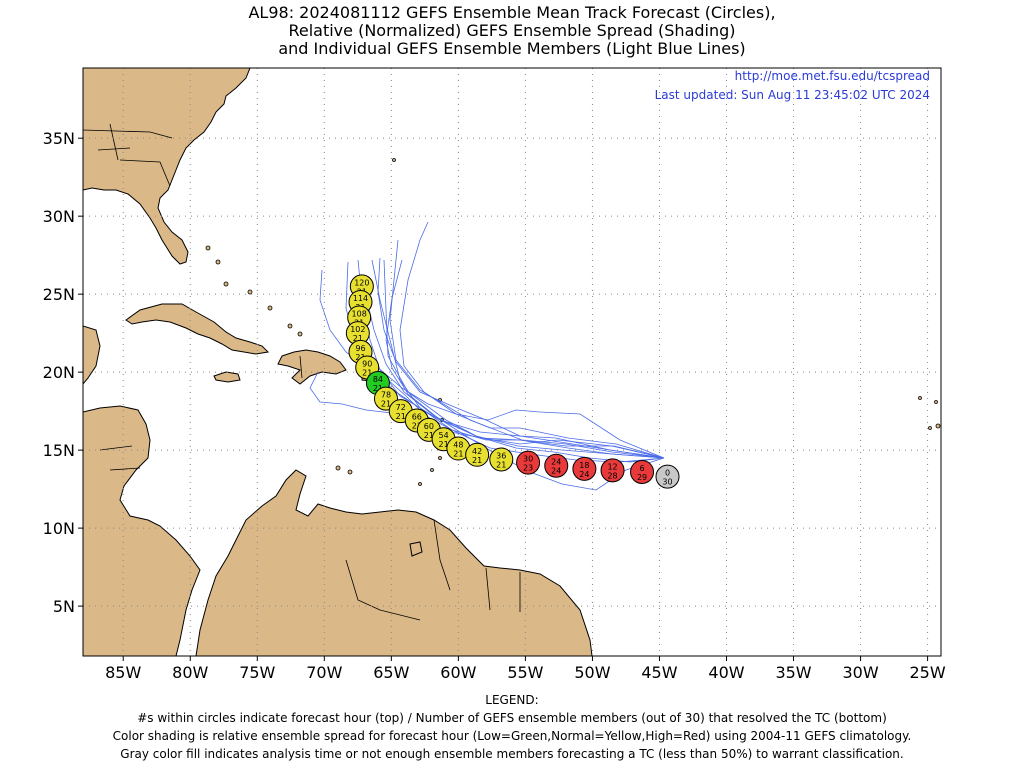 The image size is (1024, 768). What do you see at coordinates (59, 450) in the screenshot?
I see `lat-tick-label: 15N` at bounding box center [59, 450].